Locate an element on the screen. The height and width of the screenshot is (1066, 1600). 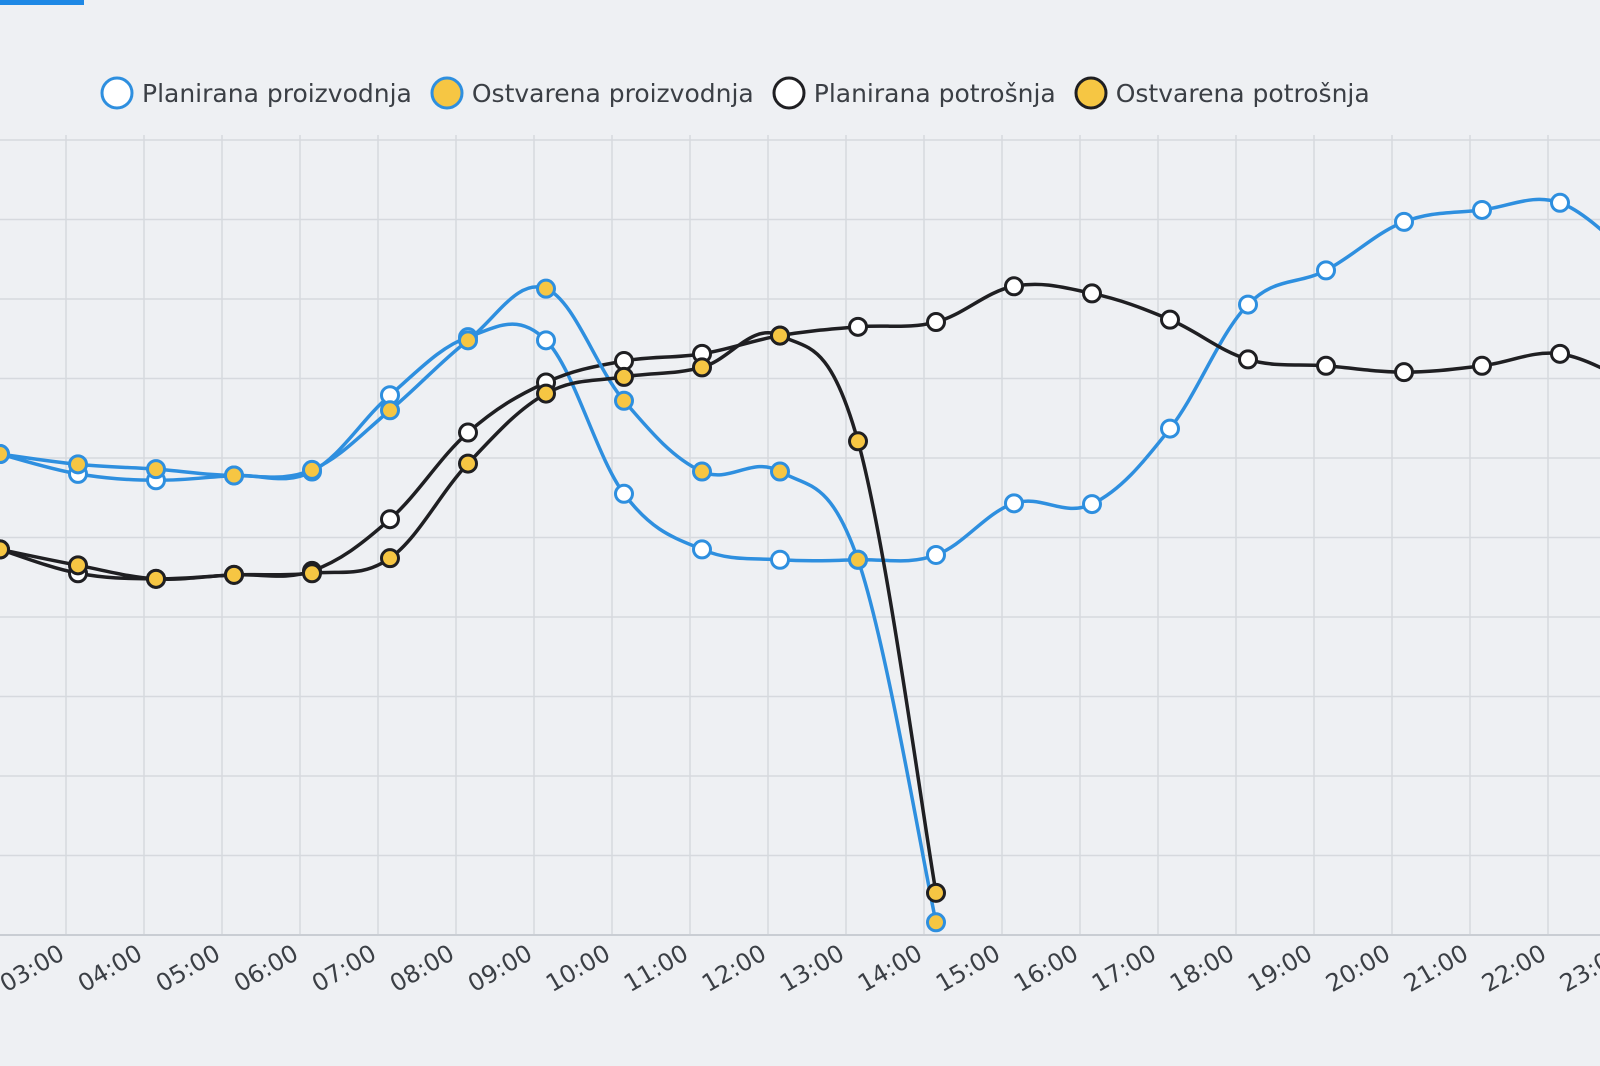
legend-item-planirana-potrosnja: Planirana potrošnja is located at coordinates (914, 93).